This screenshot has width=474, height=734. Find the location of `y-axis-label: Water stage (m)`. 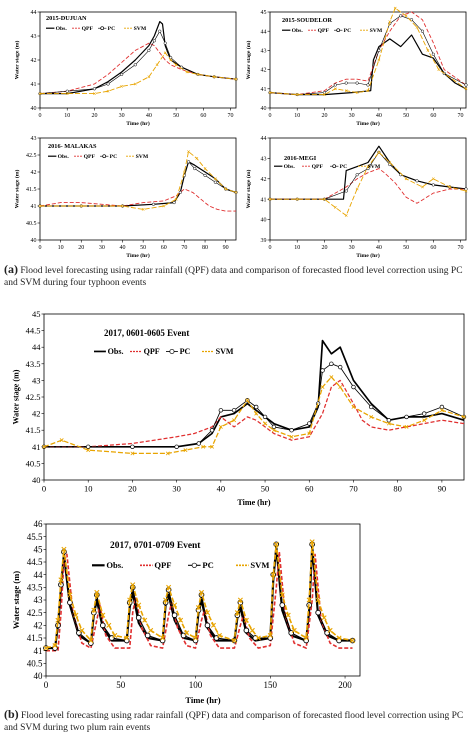

y-axis-label: Water stage (m) is located at coordinates (16, 189).